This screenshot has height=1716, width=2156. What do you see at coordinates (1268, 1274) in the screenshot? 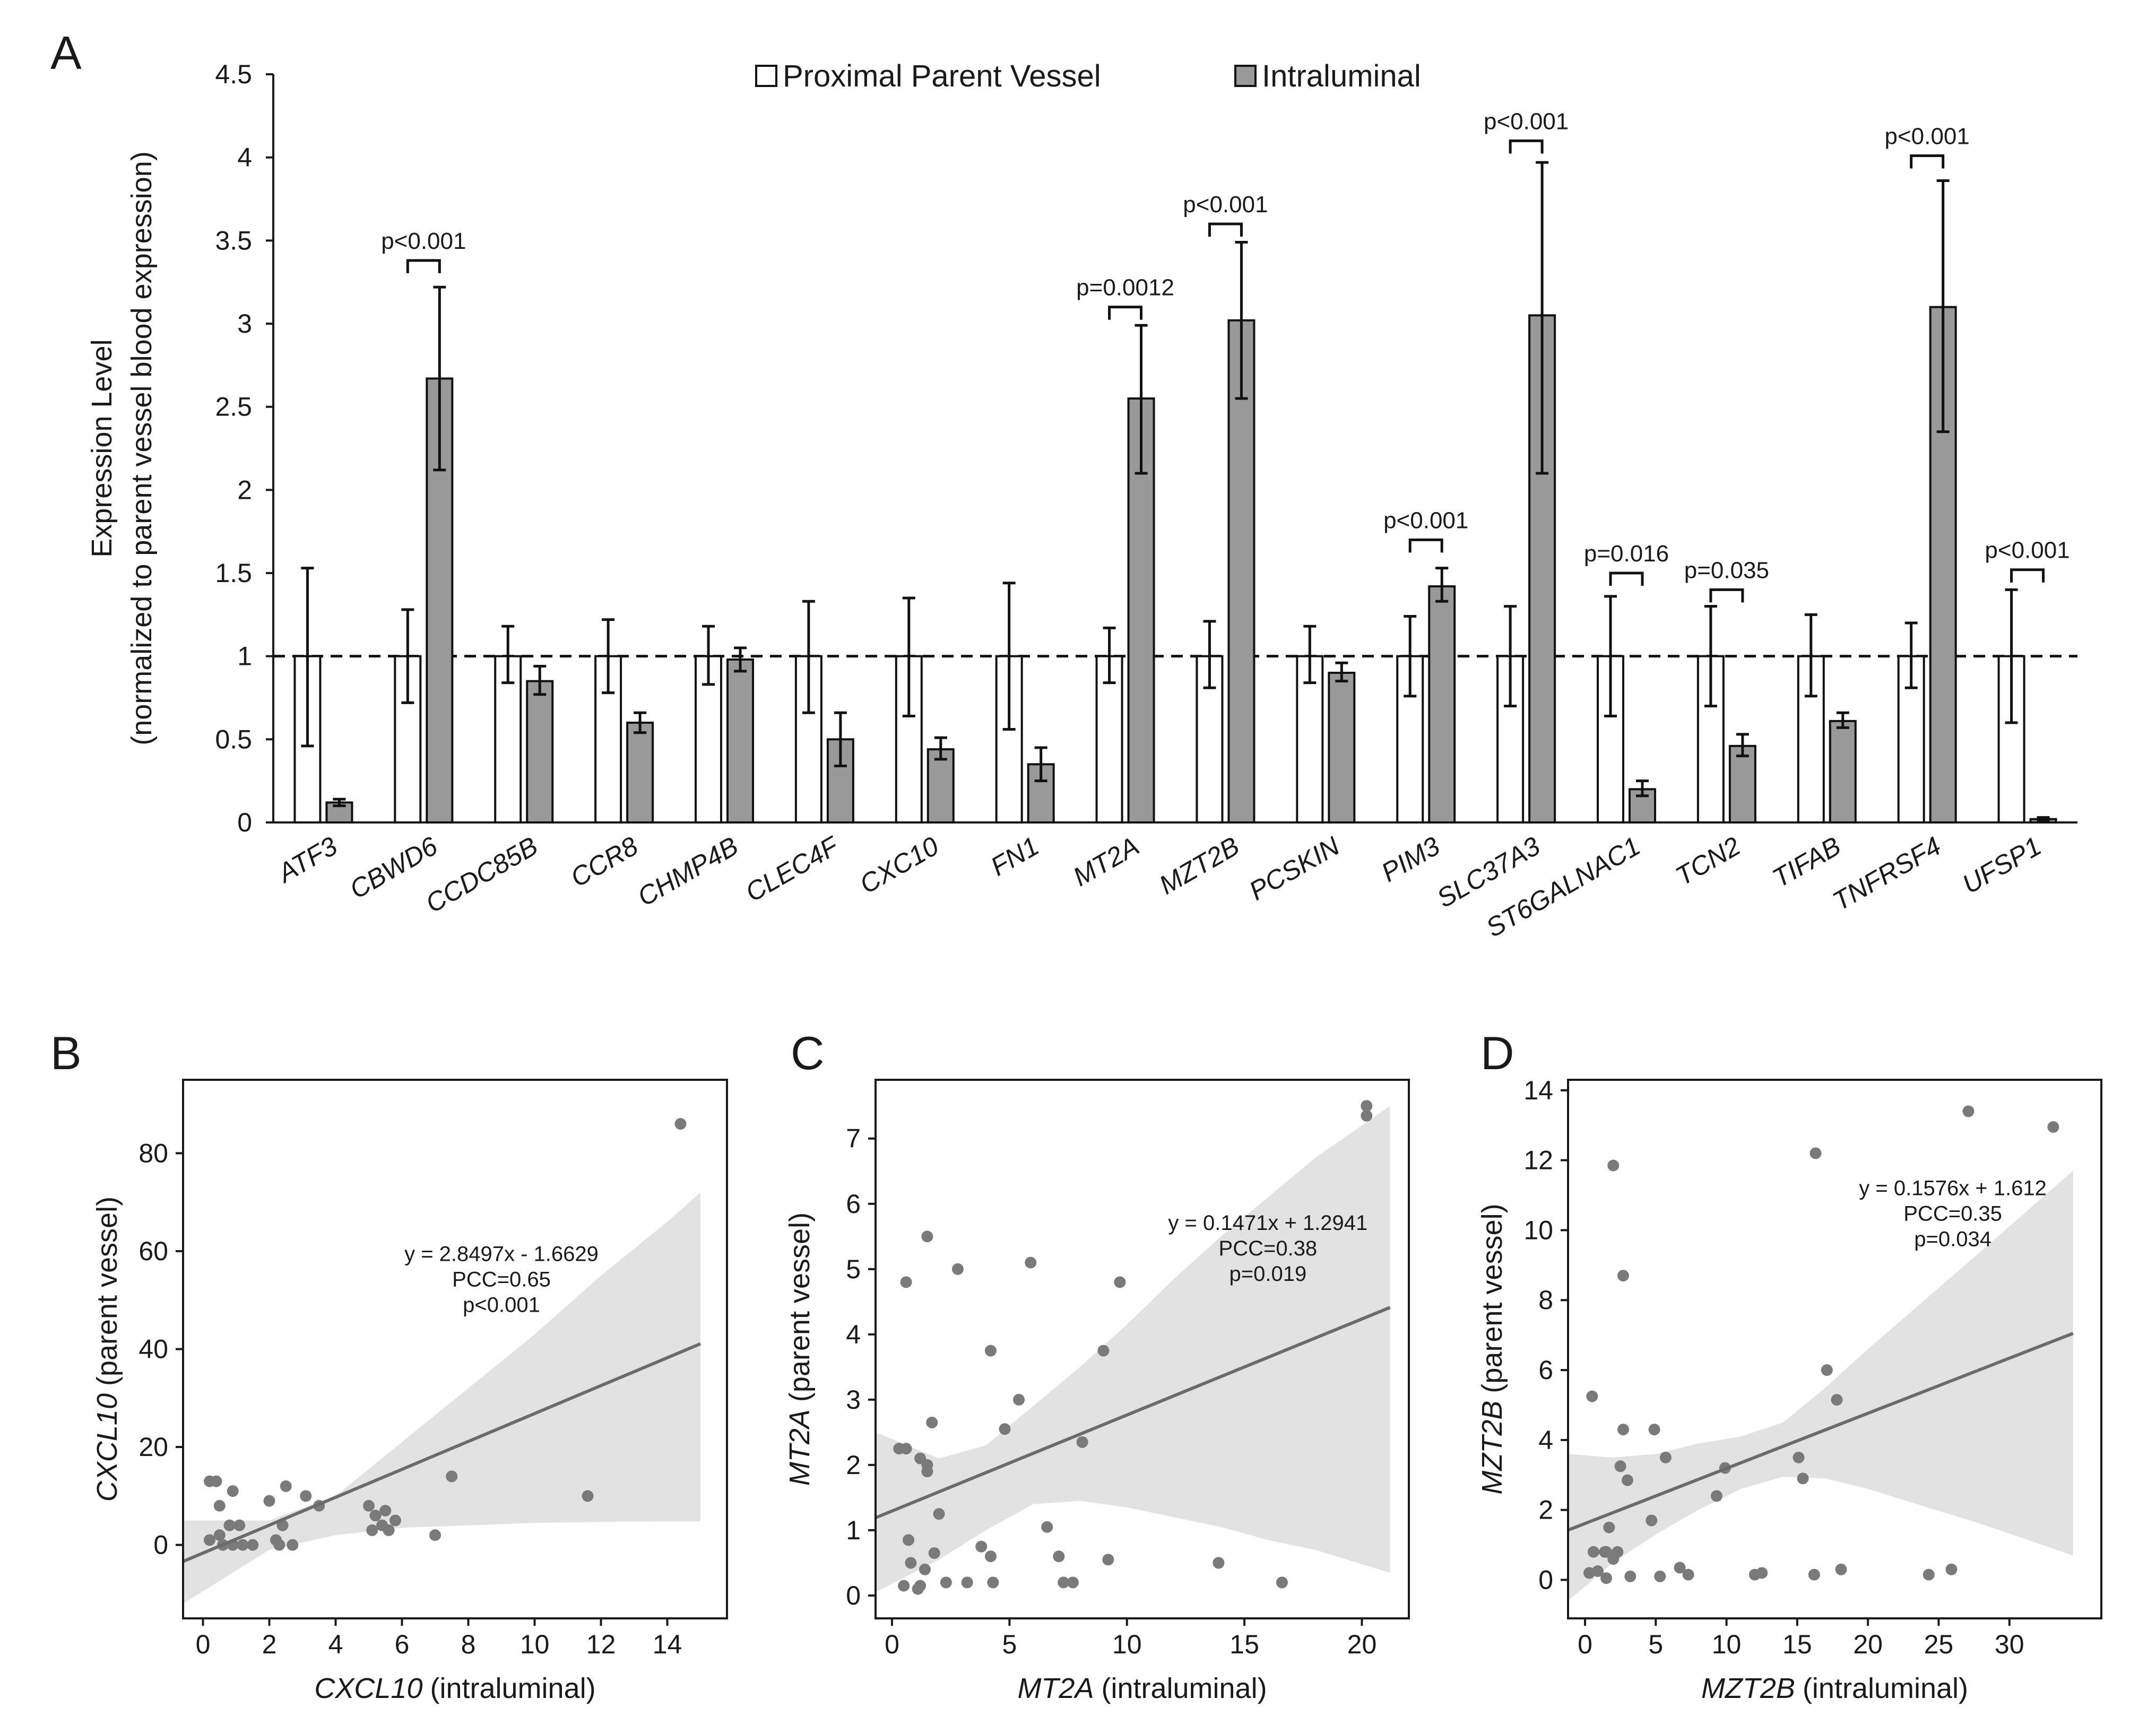
I see `p-value-label: p=0.019` at bounding box center [1268, 1274].